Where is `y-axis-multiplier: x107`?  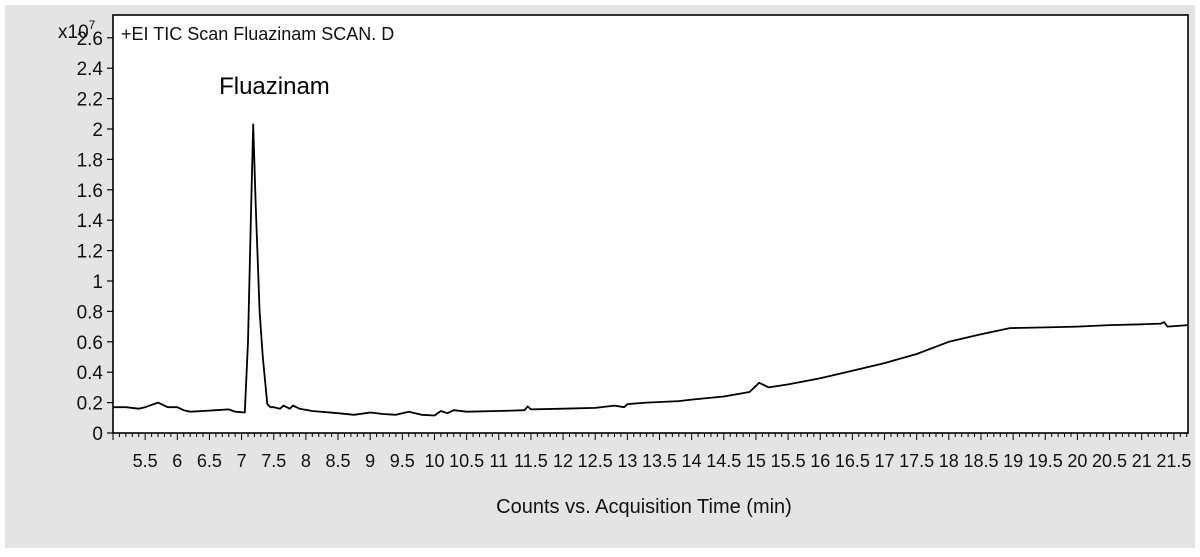
y-axis-multiplier: x107 is located at coordinates (77, 30).